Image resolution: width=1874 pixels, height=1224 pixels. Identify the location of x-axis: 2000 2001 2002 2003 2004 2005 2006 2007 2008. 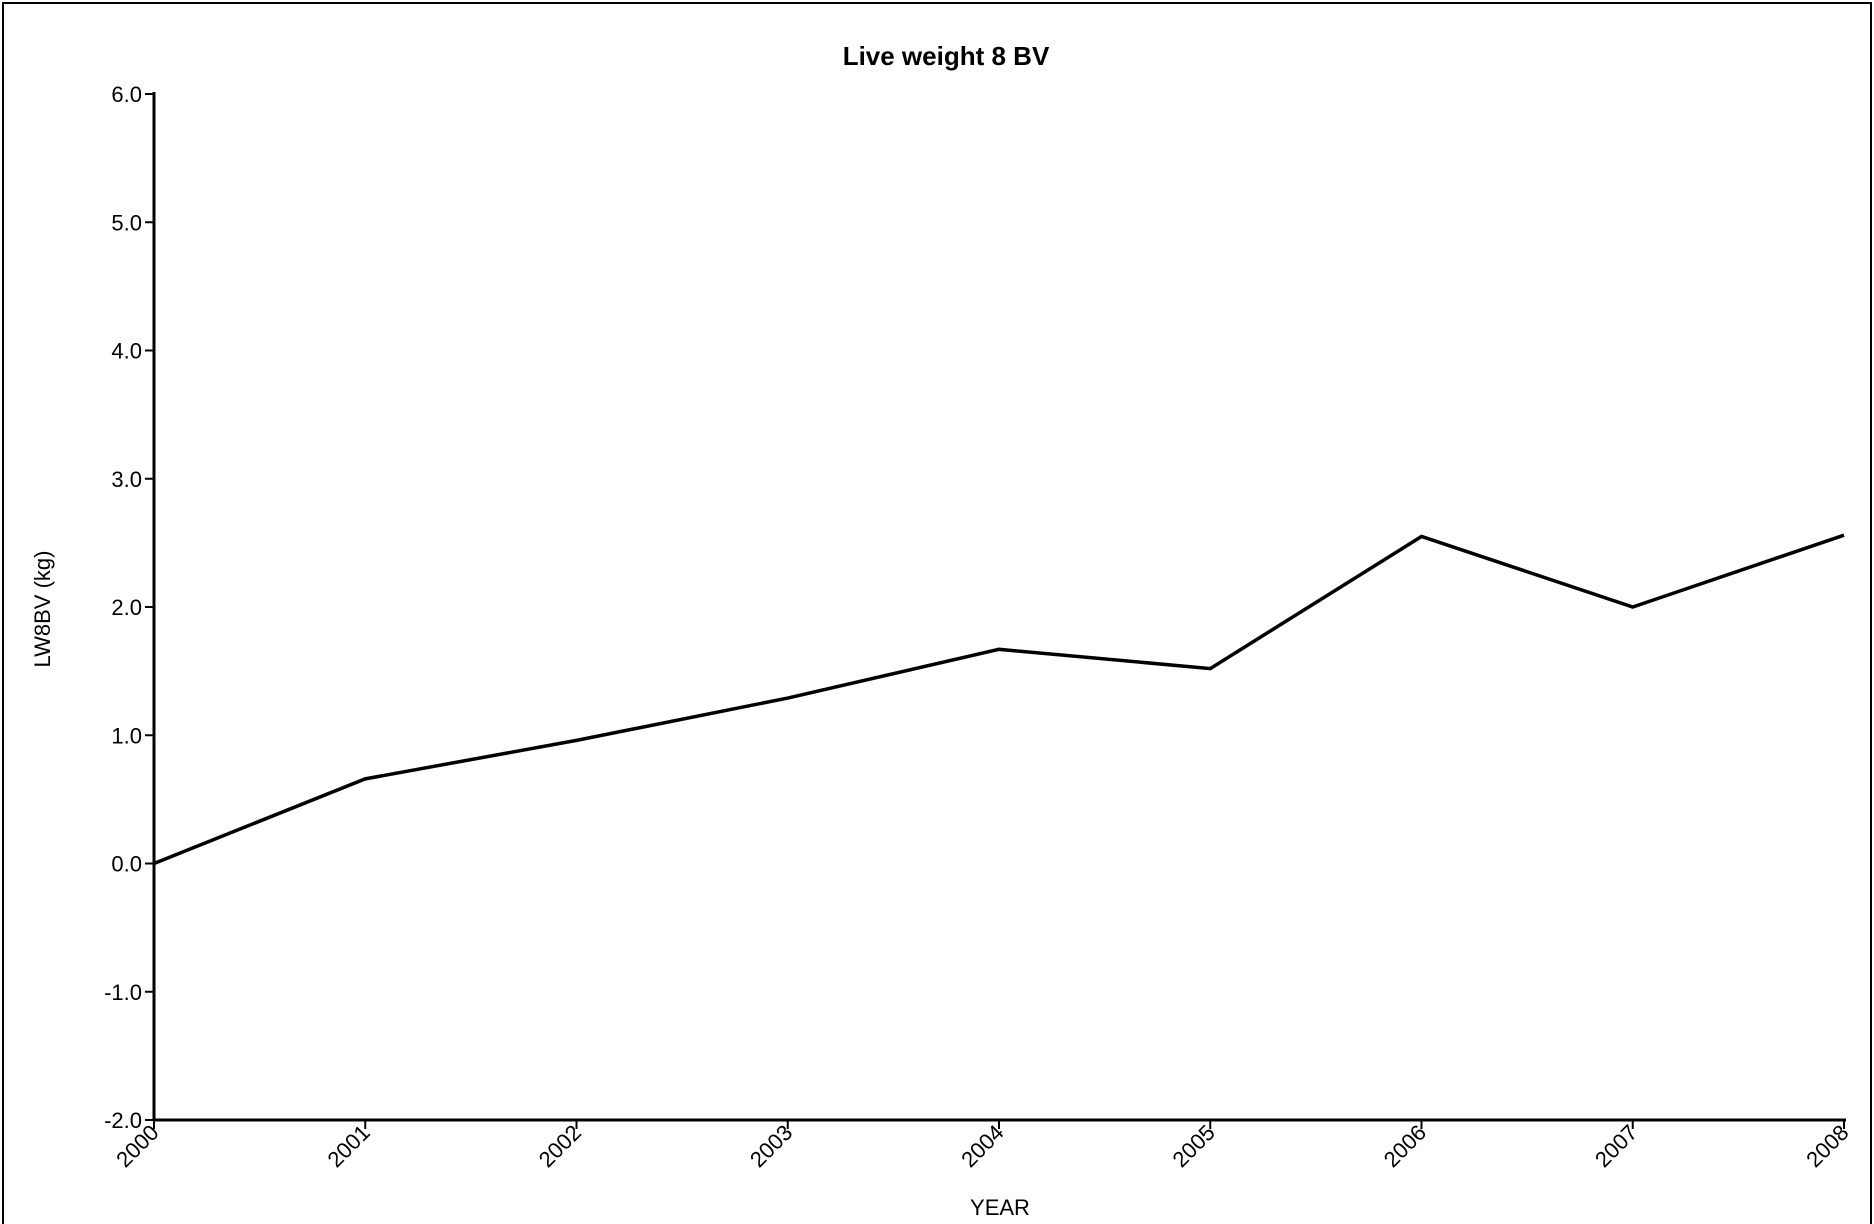
(982, 1145).